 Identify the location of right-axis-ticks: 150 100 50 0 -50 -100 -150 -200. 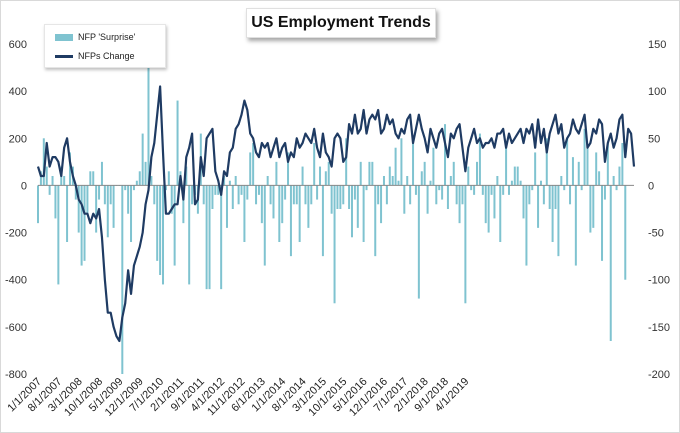
(659, 210).